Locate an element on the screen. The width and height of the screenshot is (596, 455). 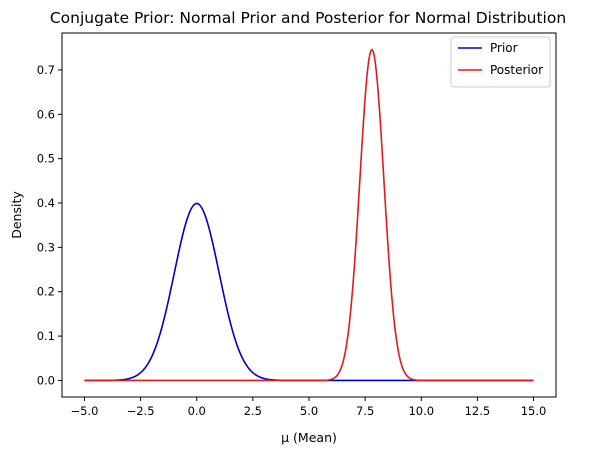
y-tick-label: 0.0 is located at coordinates (46, 380).